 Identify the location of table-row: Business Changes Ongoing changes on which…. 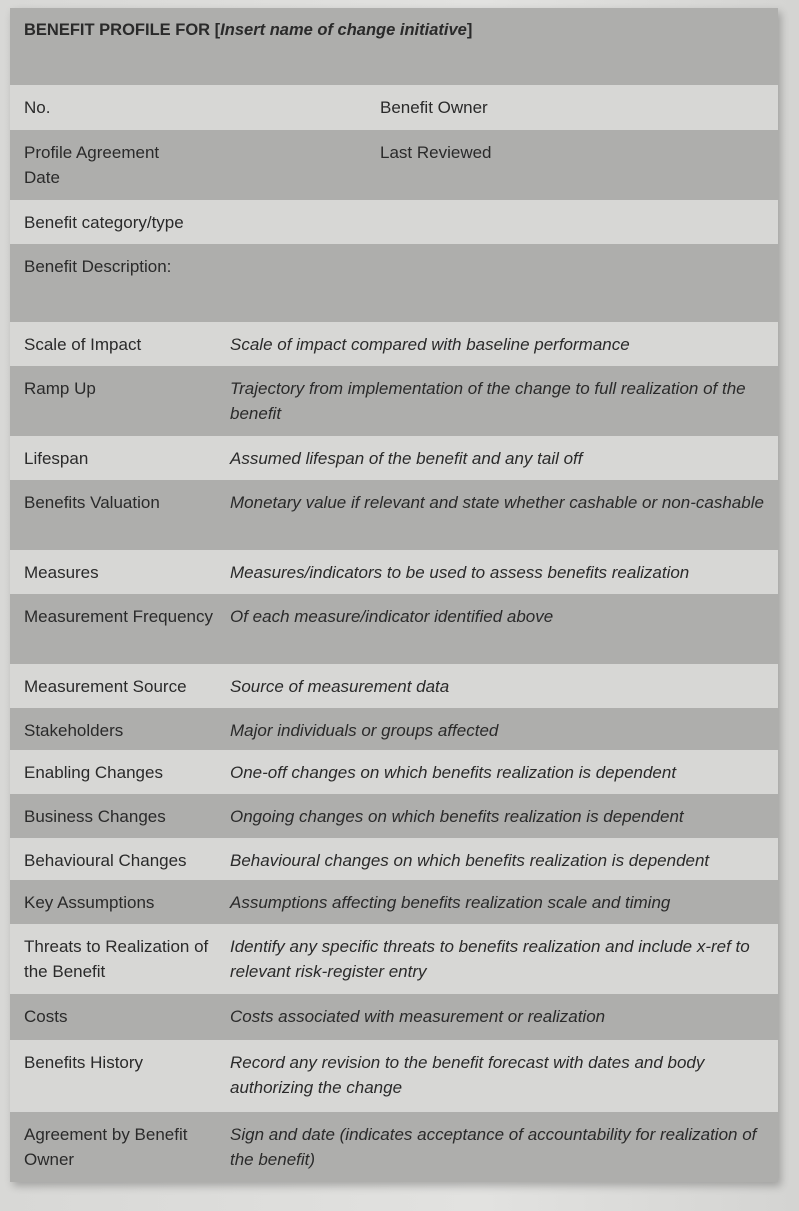
(394, 816).